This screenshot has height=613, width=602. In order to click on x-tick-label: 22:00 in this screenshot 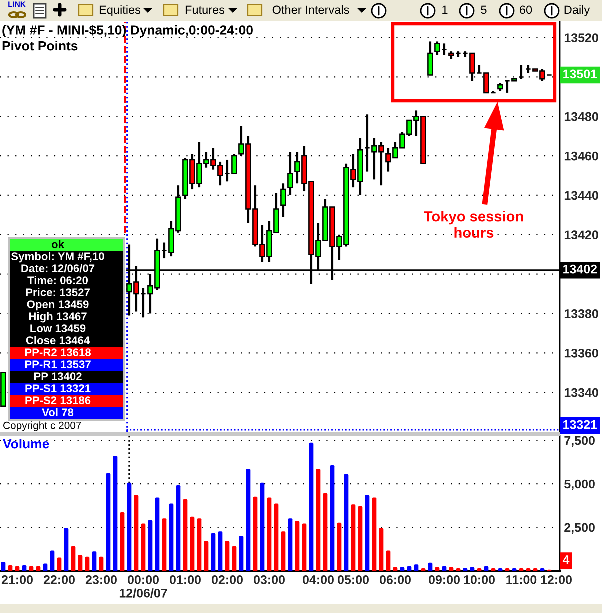, I will do `click(59, 579)`.